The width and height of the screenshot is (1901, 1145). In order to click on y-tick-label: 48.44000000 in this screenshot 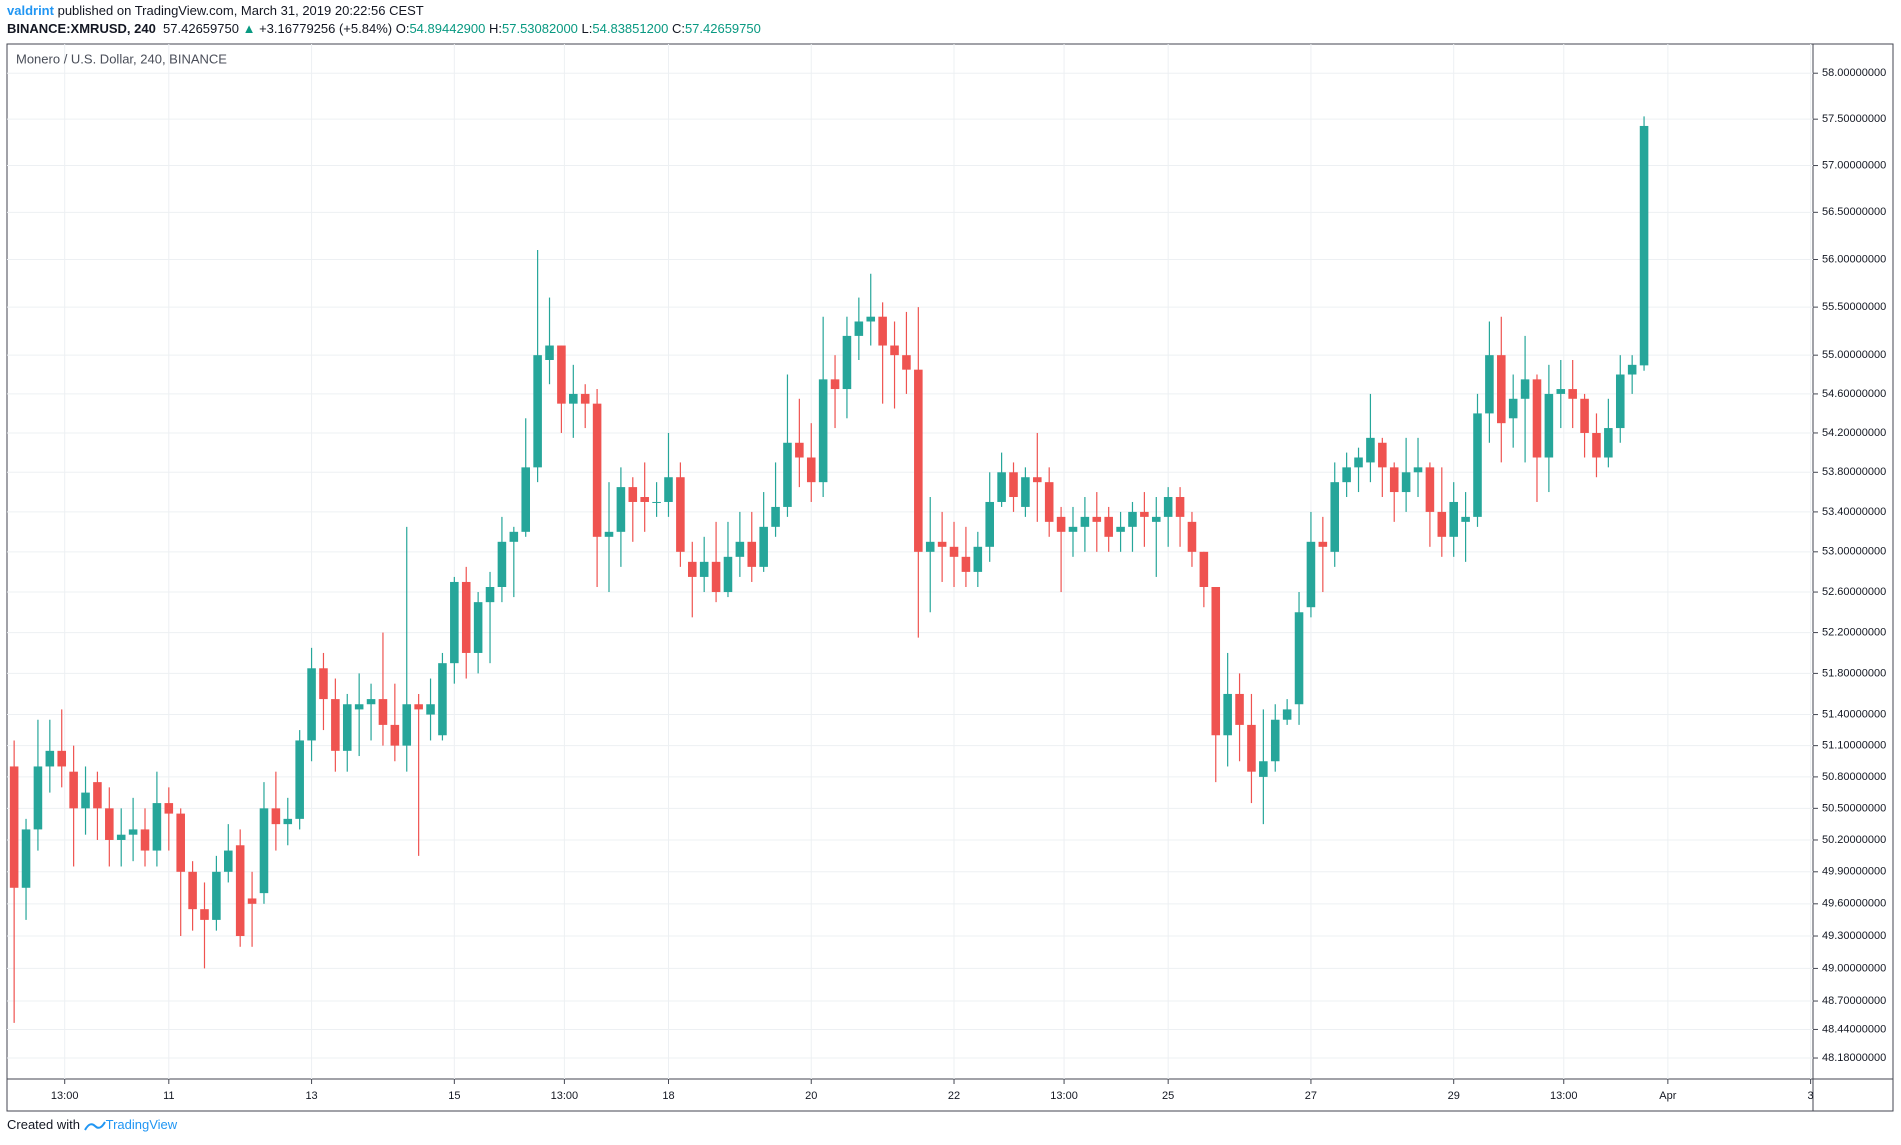, I will do `click(1854, 1029)`.